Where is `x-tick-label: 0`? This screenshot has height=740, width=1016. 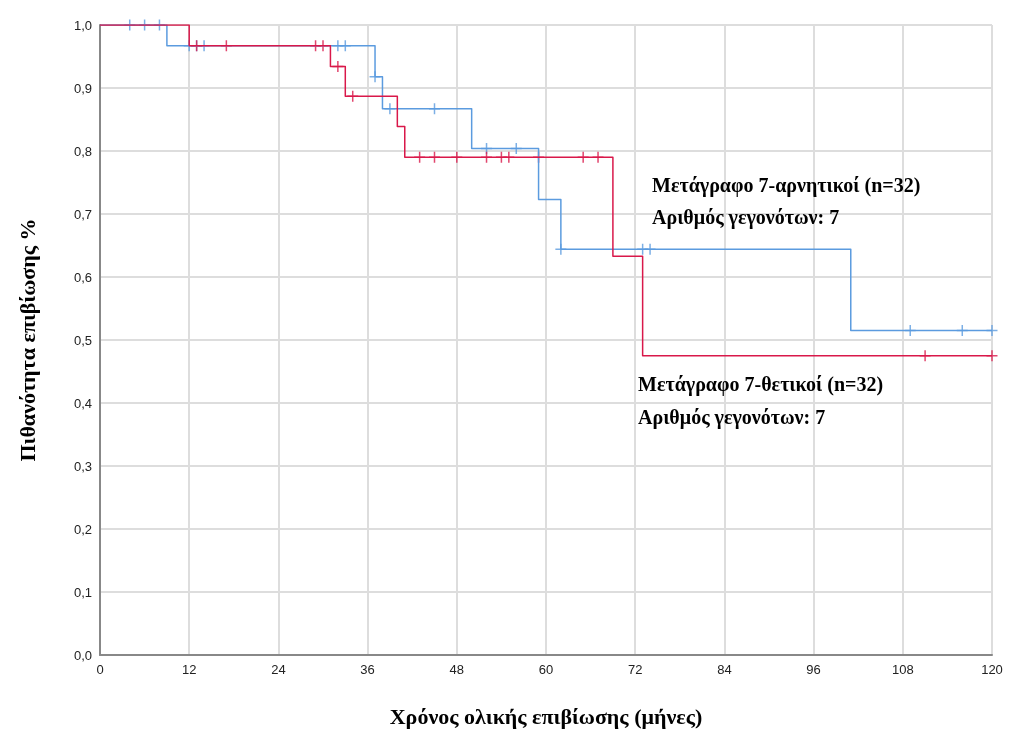 x-tick-label: 0 is located at coordinates (100, 669).